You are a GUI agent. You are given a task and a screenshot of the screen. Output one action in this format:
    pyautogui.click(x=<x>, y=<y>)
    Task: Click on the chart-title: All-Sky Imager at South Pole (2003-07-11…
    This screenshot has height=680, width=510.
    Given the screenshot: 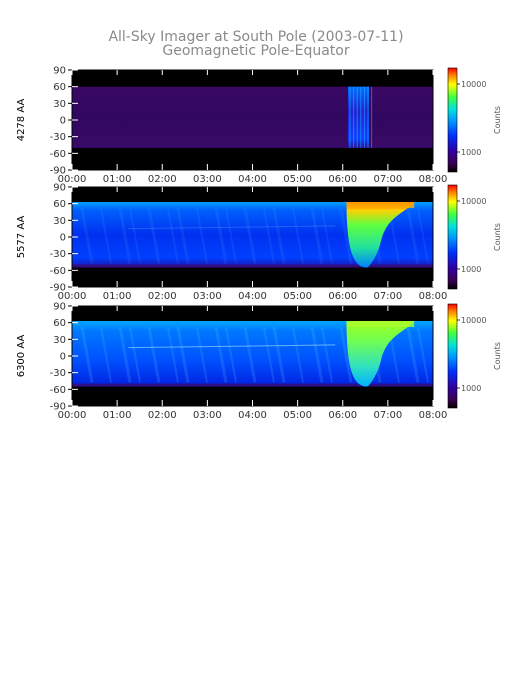 What is the action you would take?
    pyautogui.click(x=255, y=37)
    